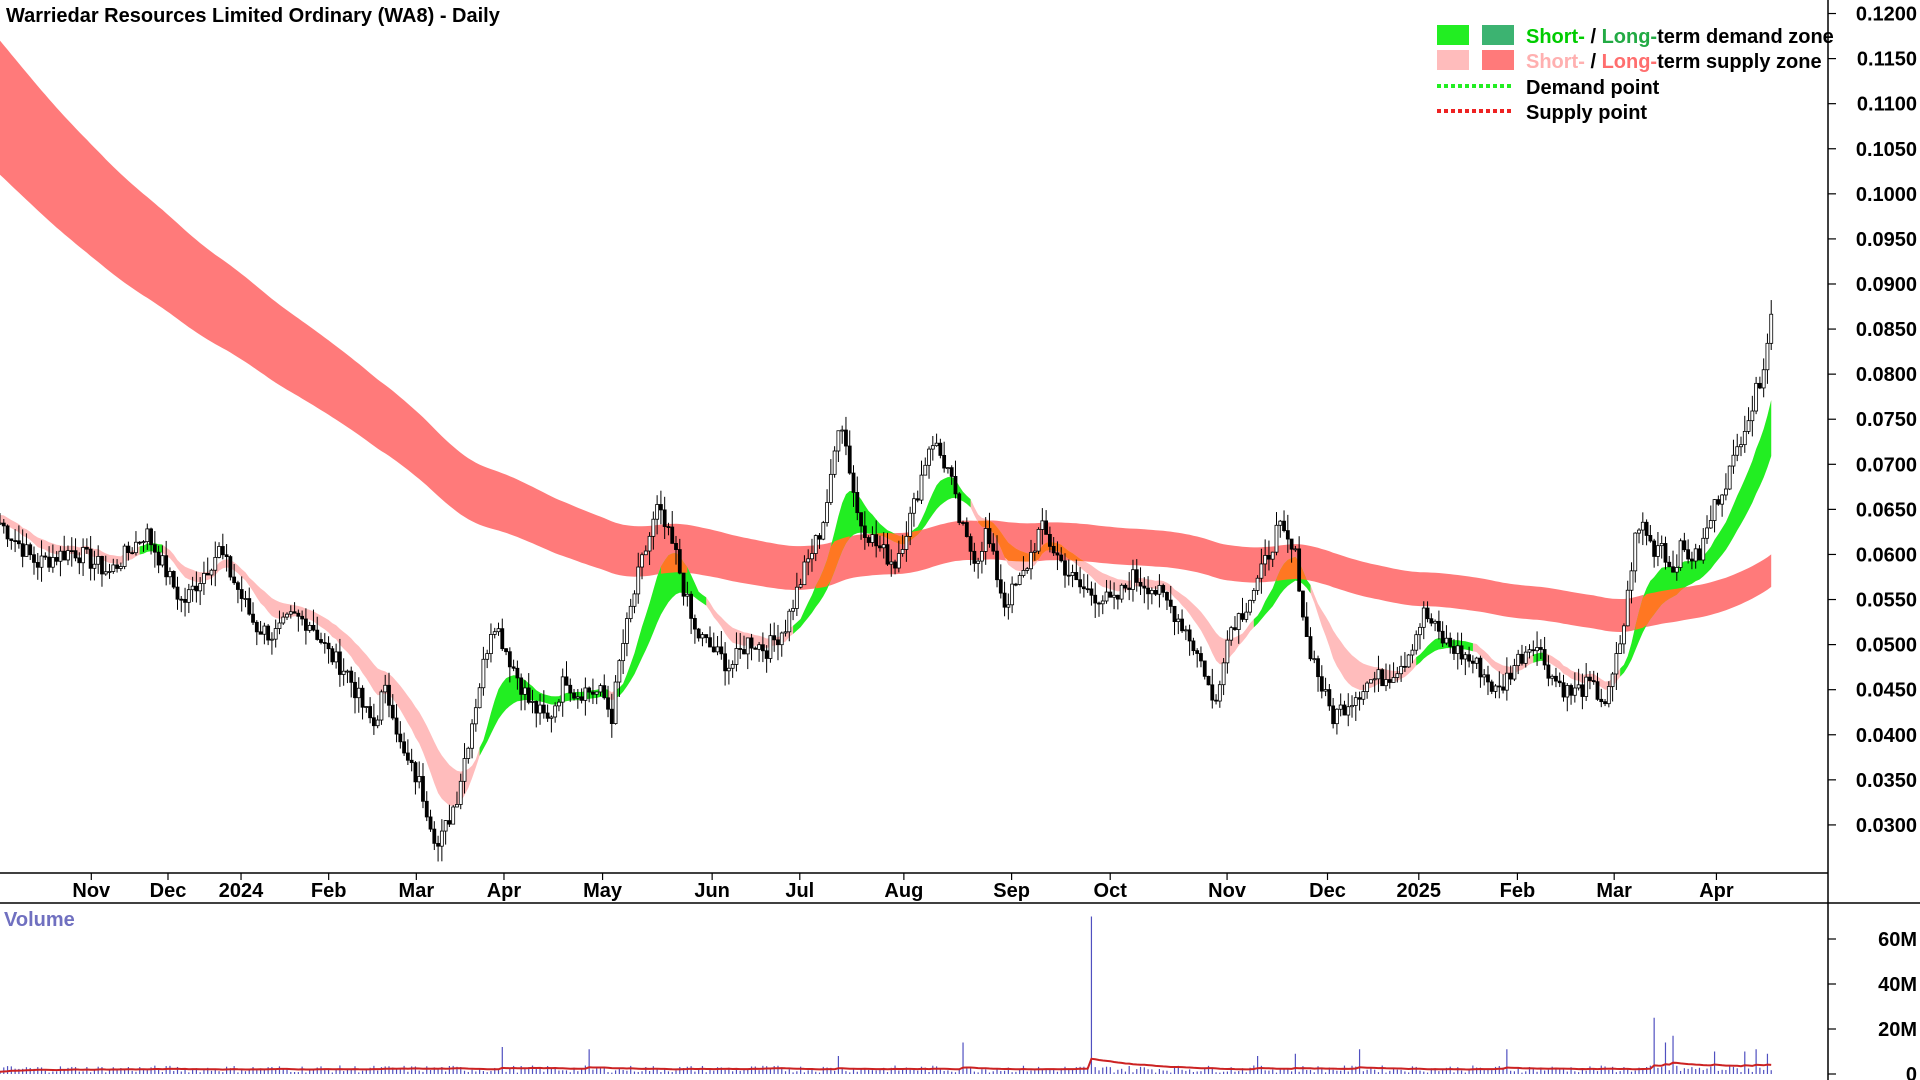  Describe the element at coordinates (1444, 652) in the screenshot. I see `short-demand-zone` at that location.